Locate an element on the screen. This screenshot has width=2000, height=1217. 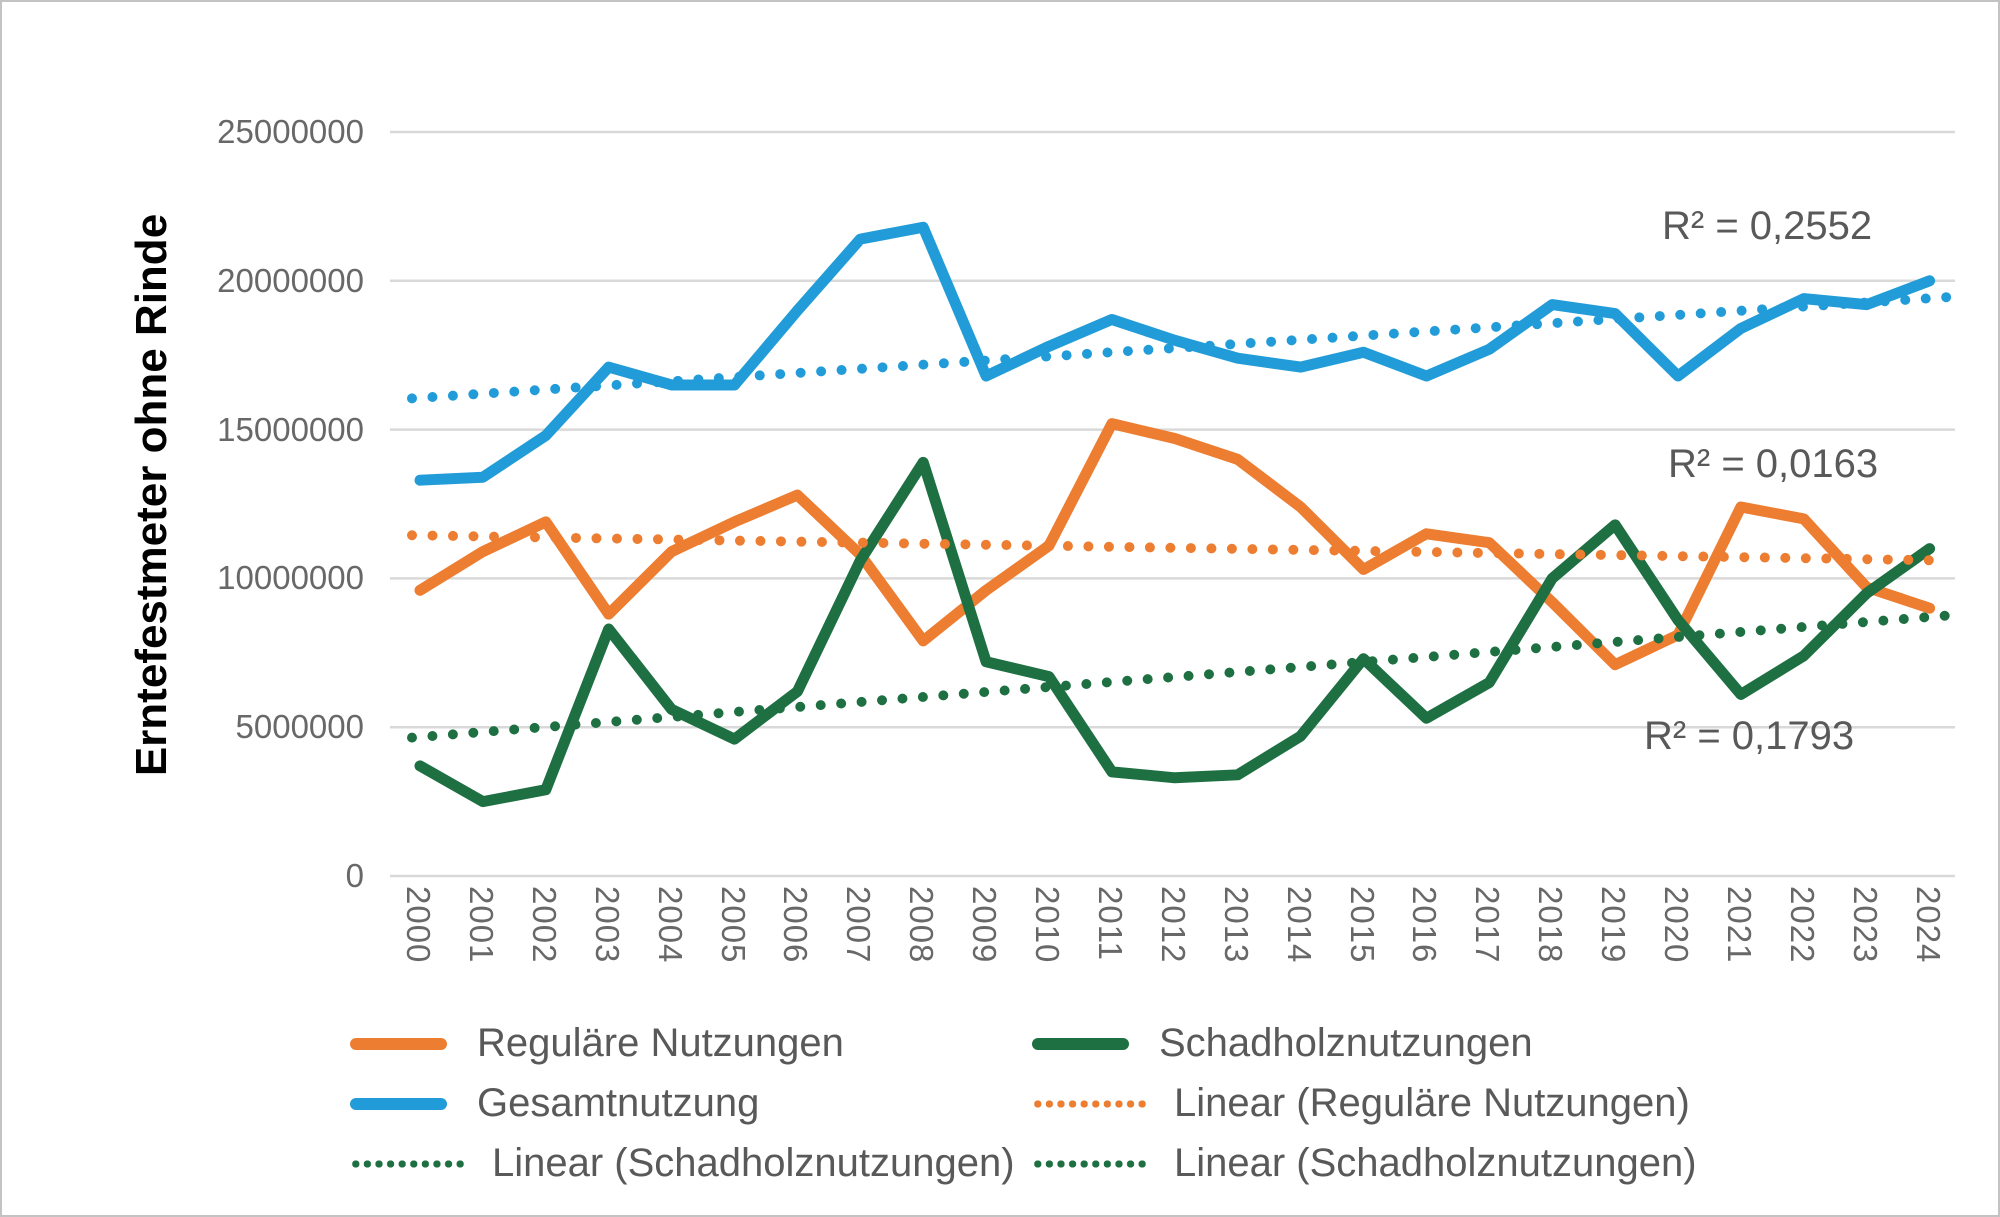
r2-annotation-regulaere: R² = 0,0163 is located at coordinates (1773, 464).